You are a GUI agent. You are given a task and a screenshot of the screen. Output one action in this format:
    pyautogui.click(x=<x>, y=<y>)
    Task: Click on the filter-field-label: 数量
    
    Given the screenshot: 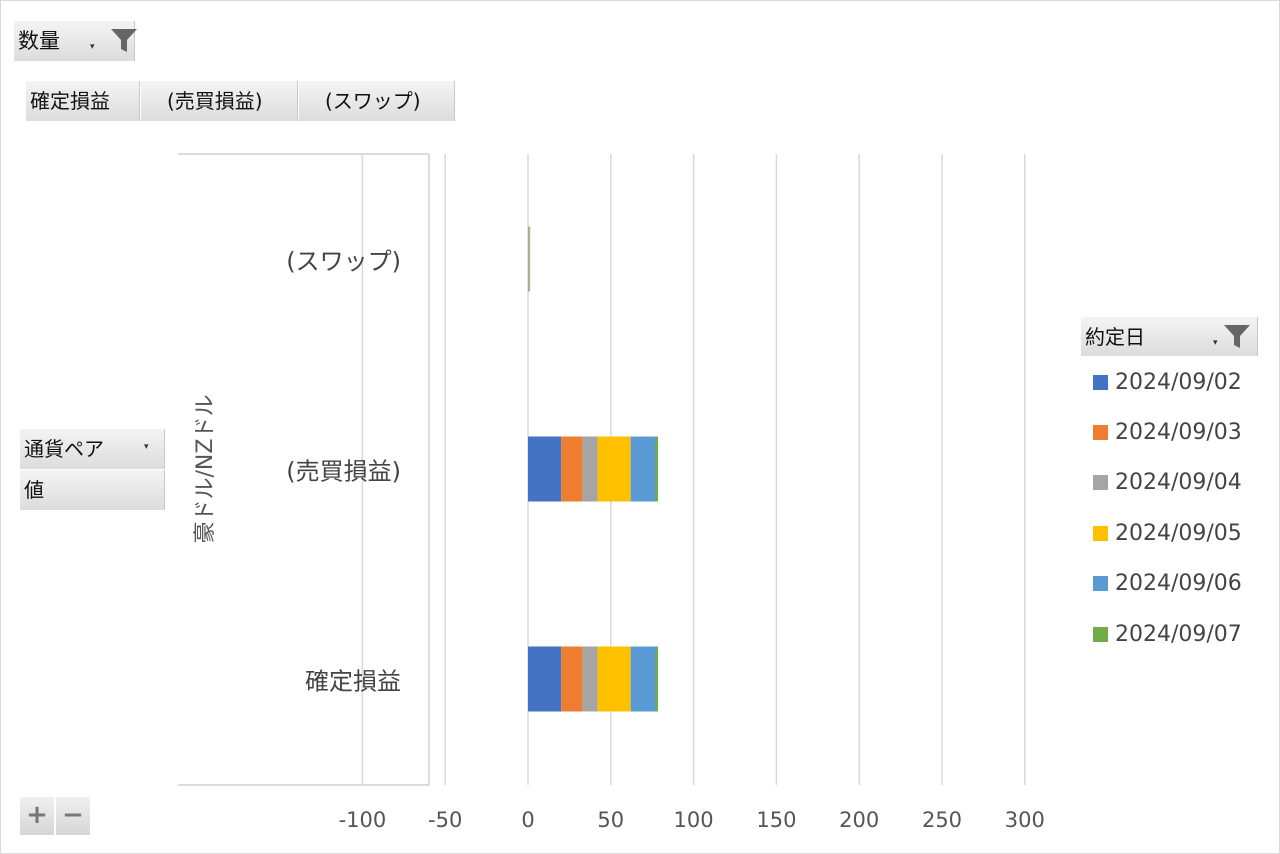 What is the action you would take?
    pyautogui.click(x=39, y=41)
    